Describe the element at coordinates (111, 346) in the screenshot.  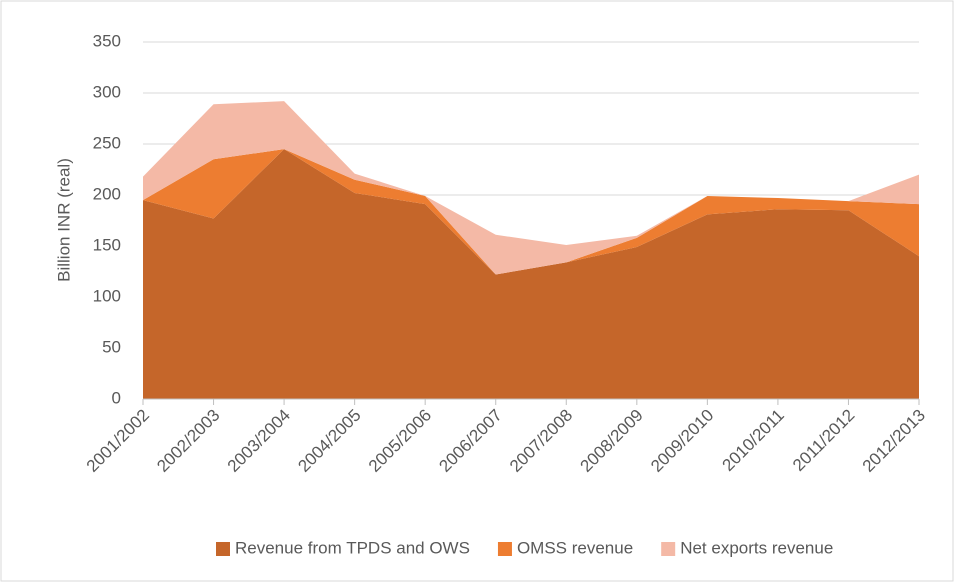
I see `y-tick-label: 50` at that location.